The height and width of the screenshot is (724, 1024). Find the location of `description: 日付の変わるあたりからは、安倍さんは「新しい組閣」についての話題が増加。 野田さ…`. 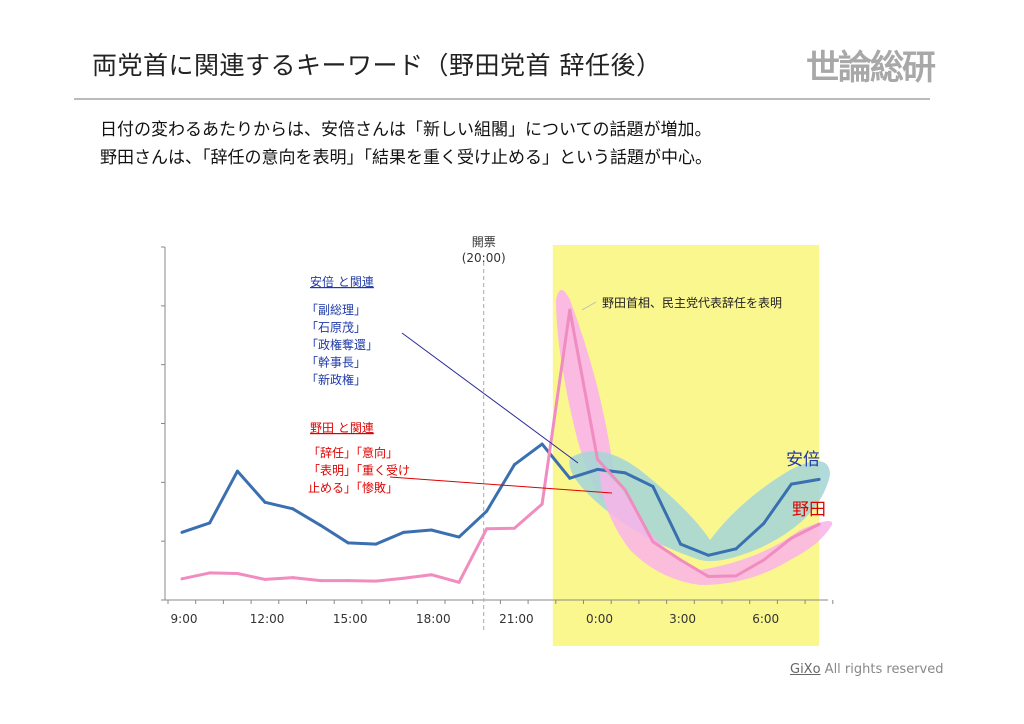

description: 日付の変わるあたりからは、安倍さんは「新しい組閣」についての話題が増加。 野田さ… is located at coordinates (406, 144).